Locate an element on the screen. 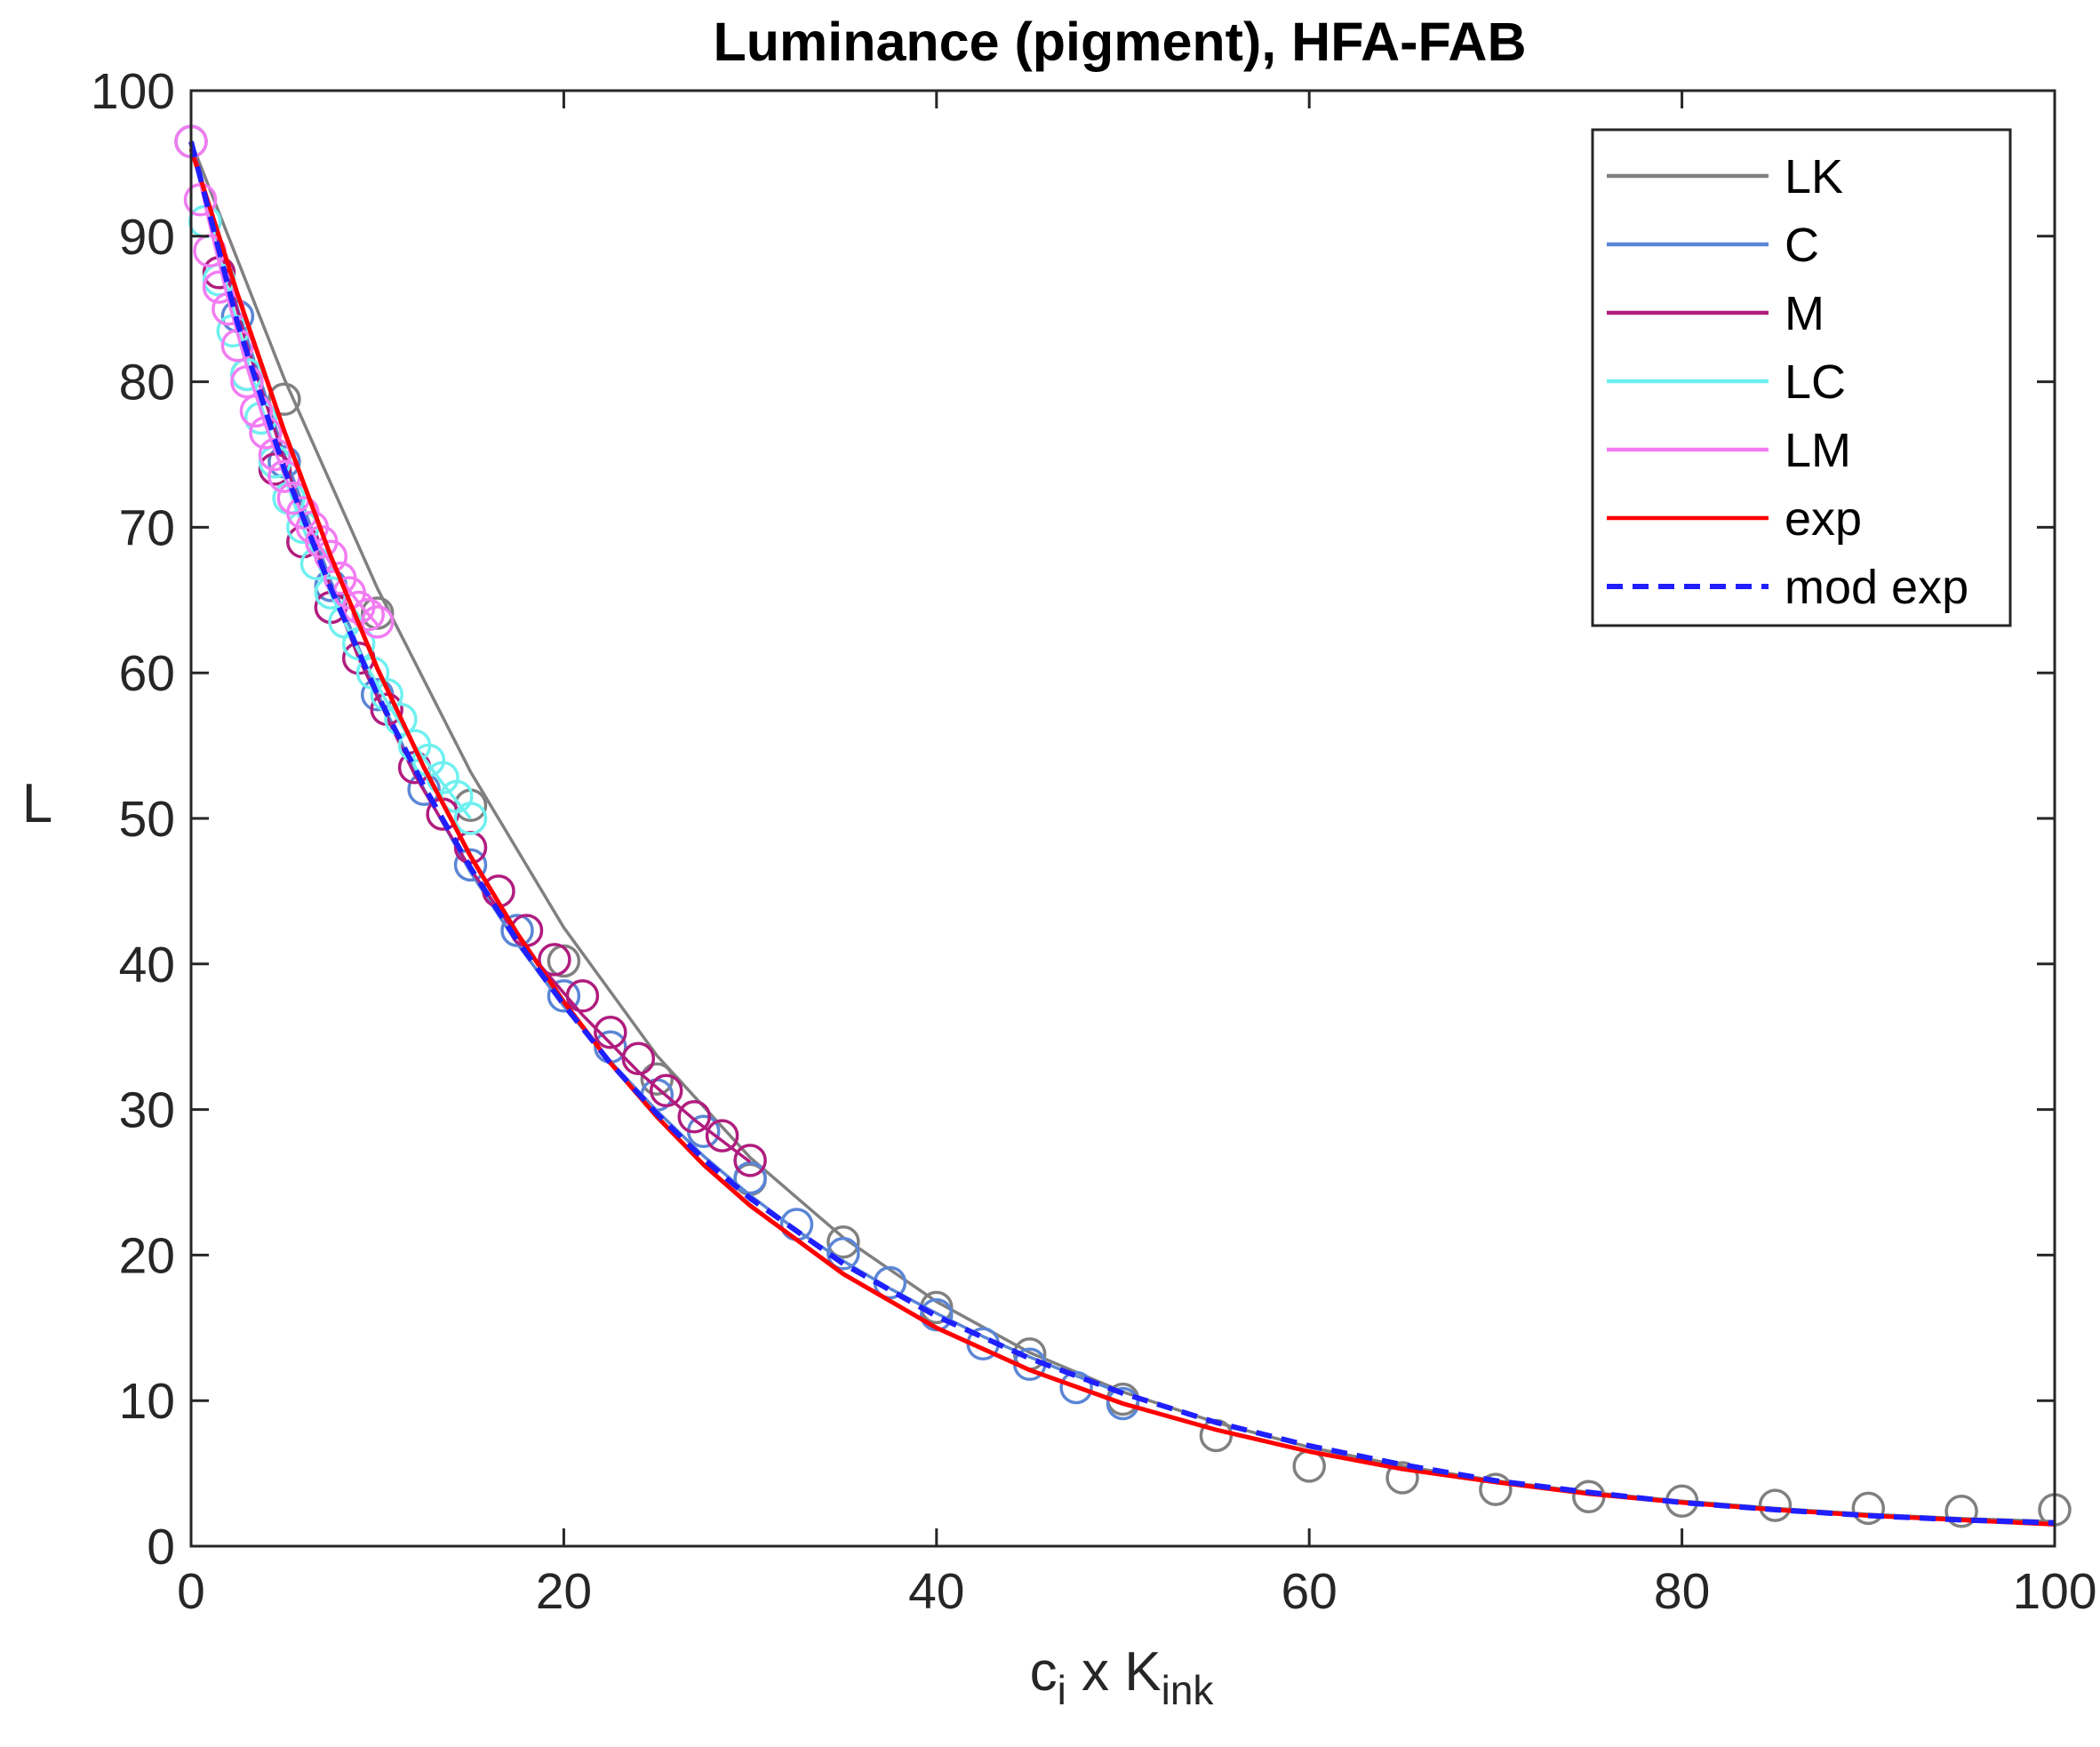 Image resolution: width=2100 pixels, height=1747 pixels. legend-label-exp: exp is located at coordinates (1823, 519).